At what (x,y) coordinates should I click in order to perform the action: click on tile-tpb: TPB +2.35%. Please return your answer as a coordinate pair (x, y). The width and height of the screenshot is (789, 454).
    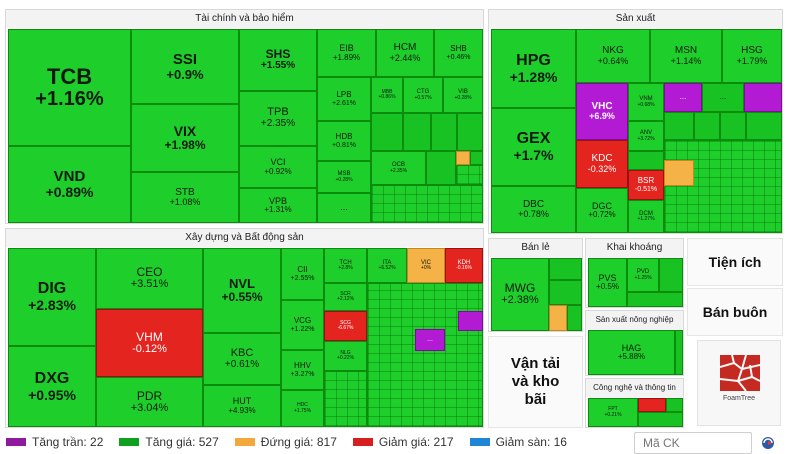
    Looking at the image, I should click on (278, 118).